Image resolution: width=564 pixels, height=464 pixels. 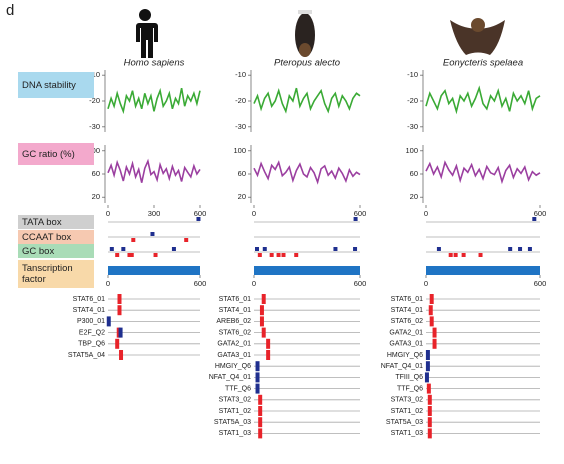 What do you see at coordinates (91, 344) in the screenshot?
I see `factor-label: TBP_Q6` at bounding box center [91, 344].